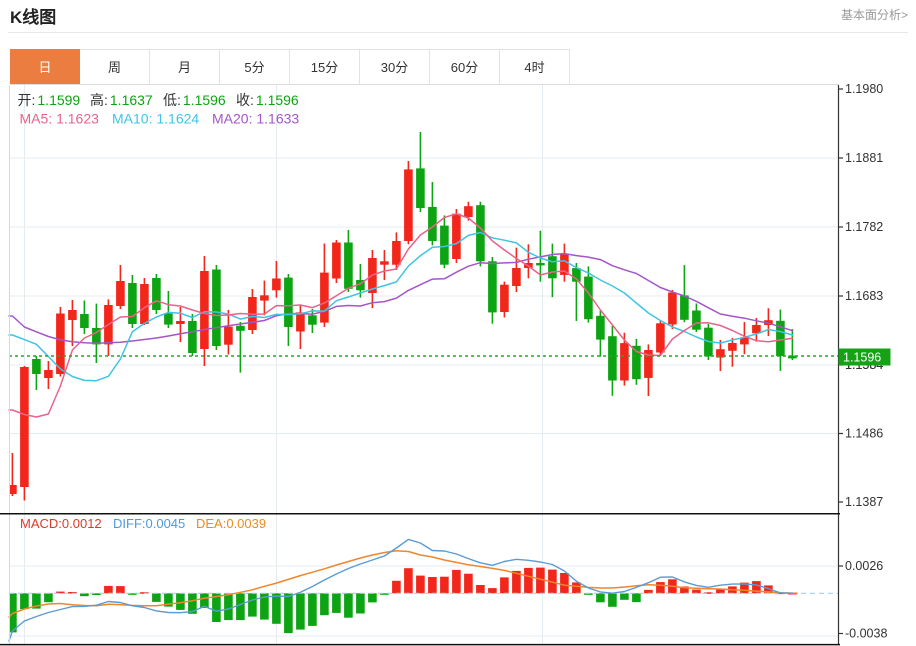 This screenshot has height=646, width=916. What do you see at coordinates (864, 158) in the screenshot?
I see `svg-text: 1.1881` at bounding box center [864, 158].